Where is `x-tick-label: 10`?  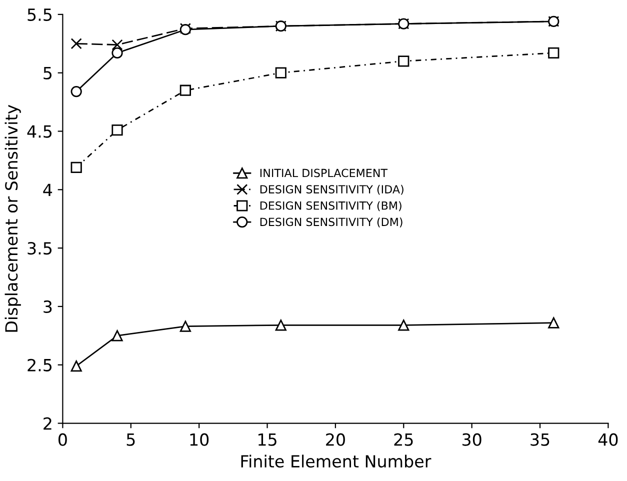 x-tick-label: 10 is located at coordinates (199, 439).